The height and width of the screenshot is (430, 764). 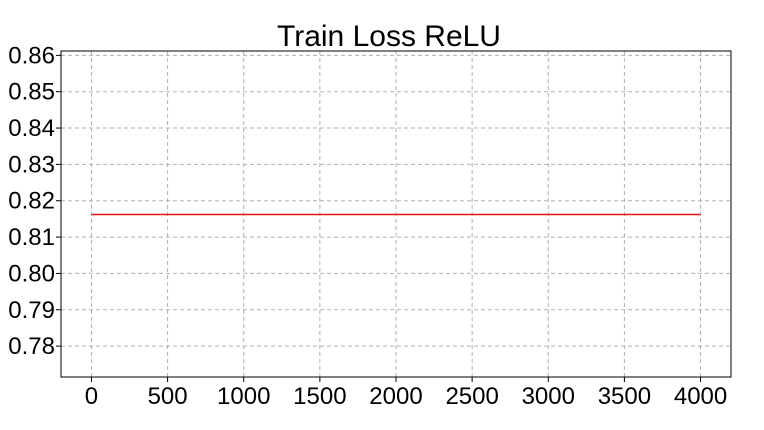 I want to click on x-tick-label: 500, so click(x=168, y=396).